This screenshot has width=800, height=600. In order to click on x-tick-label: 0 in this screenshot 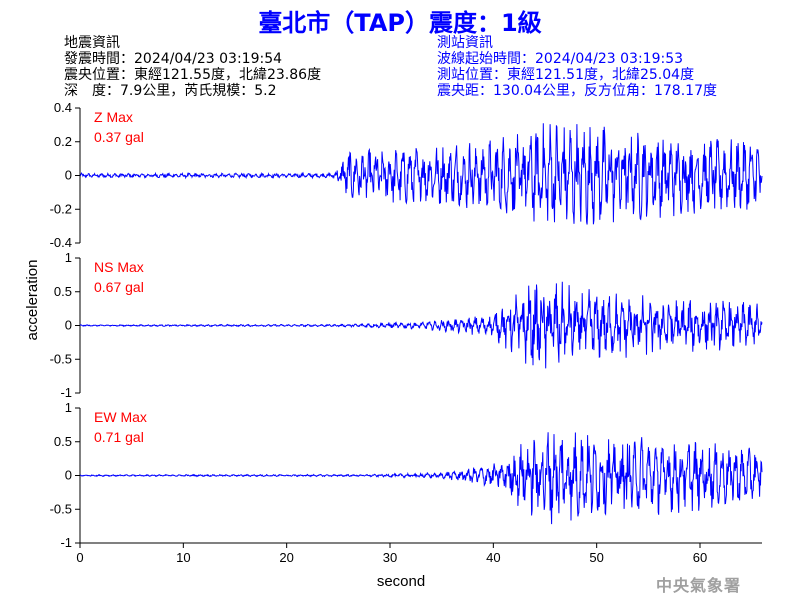, I will do `click(79, 557)`.